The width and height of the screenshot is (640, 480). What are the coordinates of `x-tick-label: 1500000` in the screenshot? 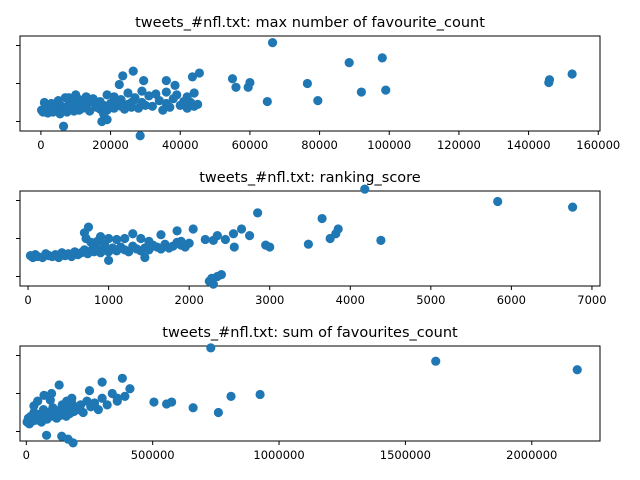 It's located at (405, 455).